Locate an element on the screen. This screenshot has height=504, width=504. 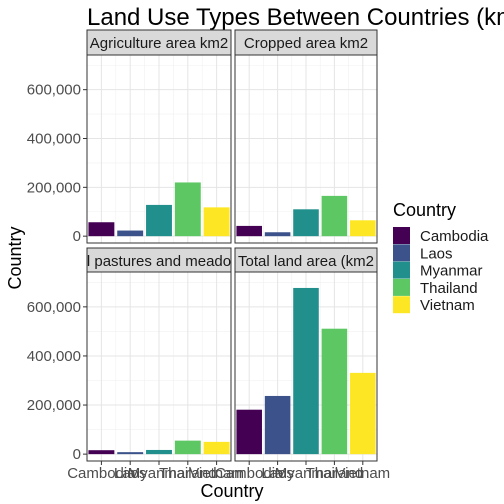
facet-strip-label: Total land area (km2 is located at coordinates (306, 261).